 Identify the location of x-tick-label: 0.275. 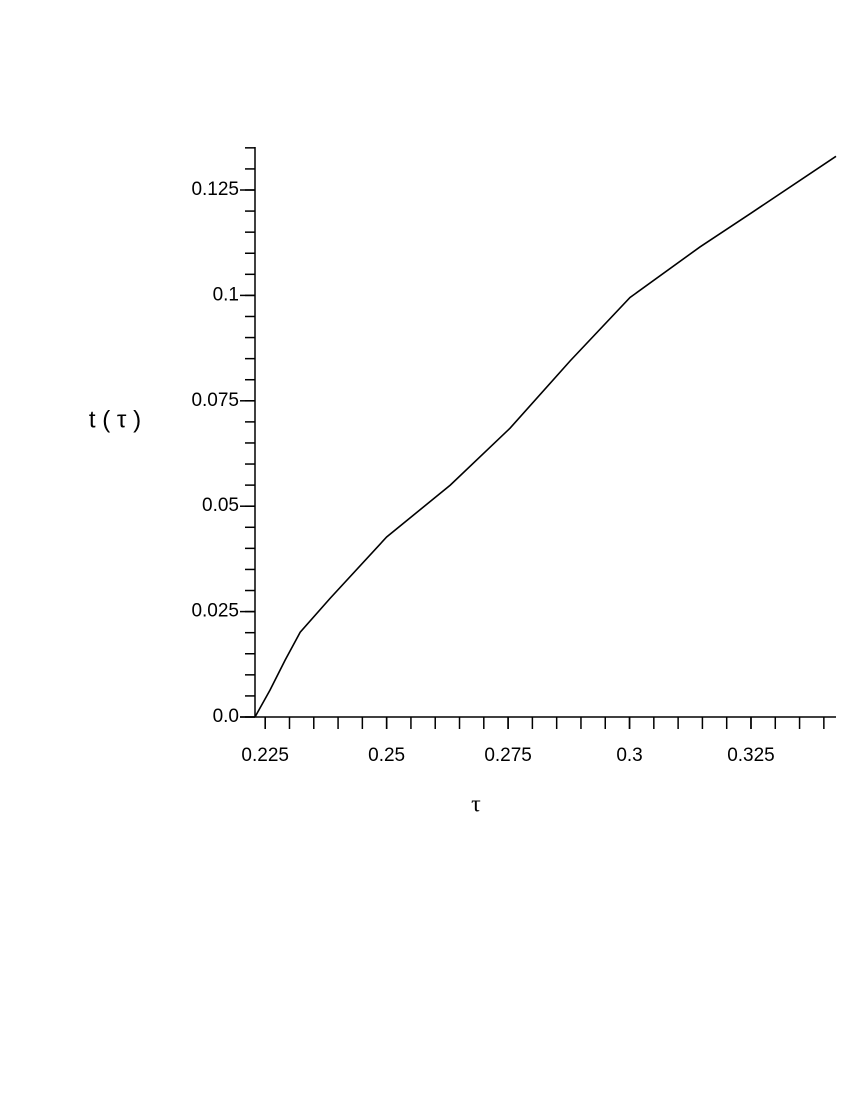
(508, 755).